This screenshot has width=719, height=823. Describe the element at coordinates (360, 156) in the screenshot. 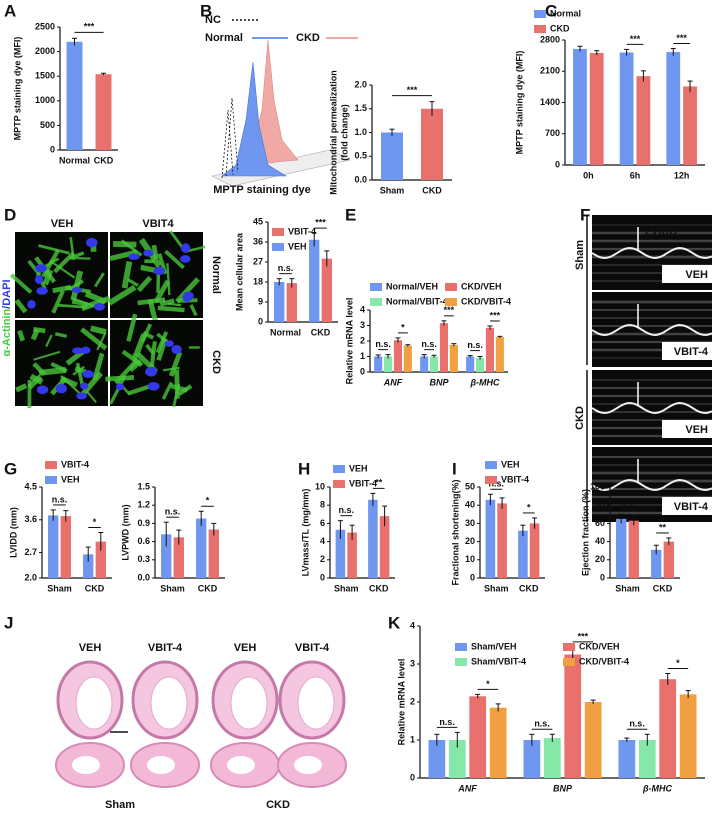

I see `y-tick-label: 0.5` at that location.